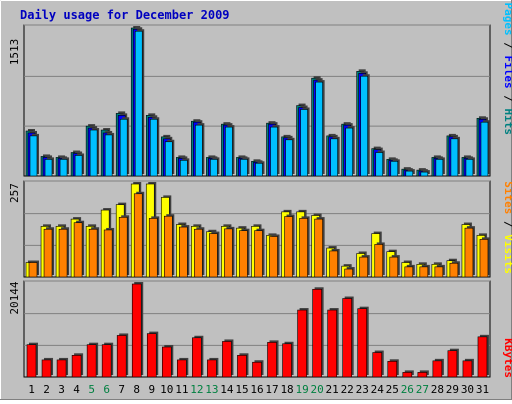  I want to click on day-label: 19, so click(301, 389).